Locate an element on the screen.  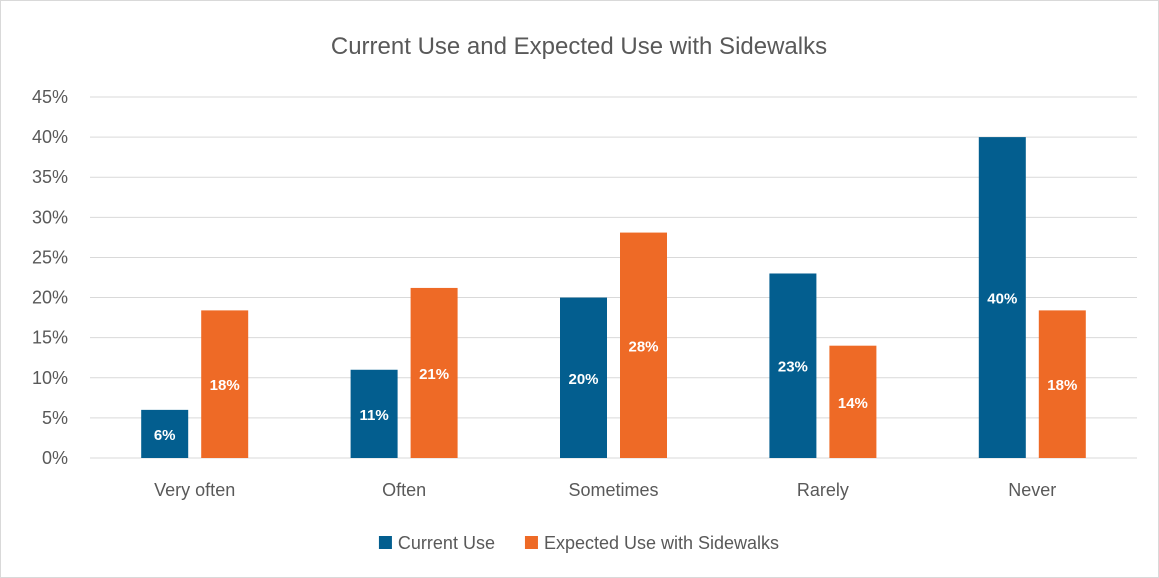
x-category-label: Very often is located at coordinates (194, 490).